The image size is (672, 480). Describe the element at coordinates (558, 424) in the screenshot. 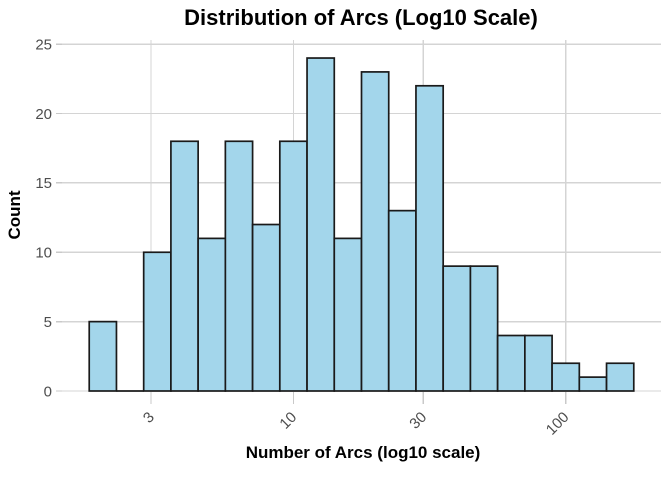

I see `x-tick-label: 100` at that location.